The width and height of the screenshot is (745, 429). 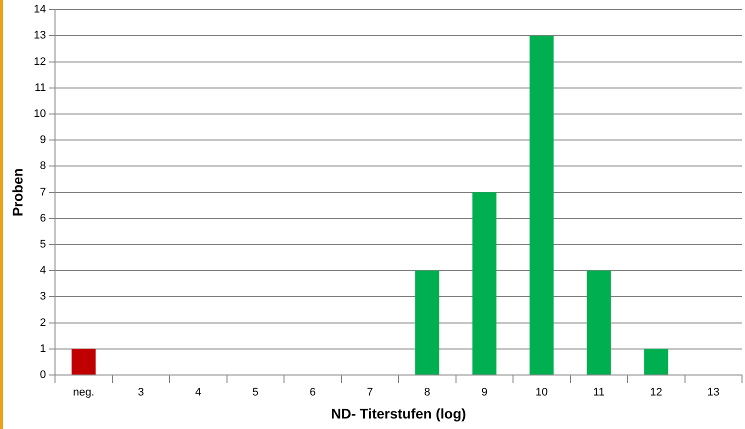 I want to click on x-tick-label: 7, so click(x=369, y=392).